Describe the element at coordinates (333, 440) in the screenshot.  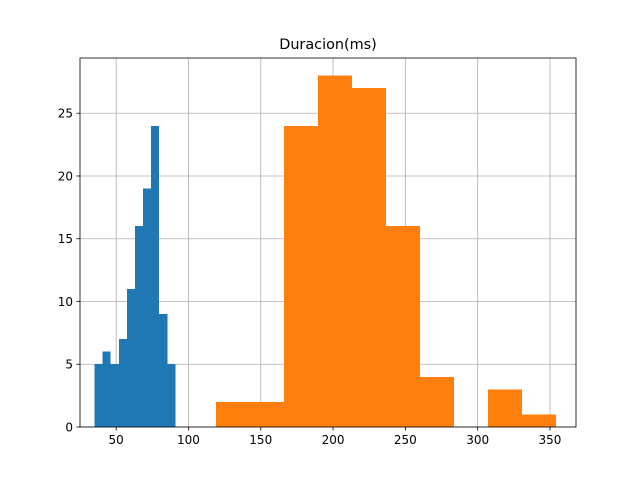
I see `x-tick-label: 200` at that location.